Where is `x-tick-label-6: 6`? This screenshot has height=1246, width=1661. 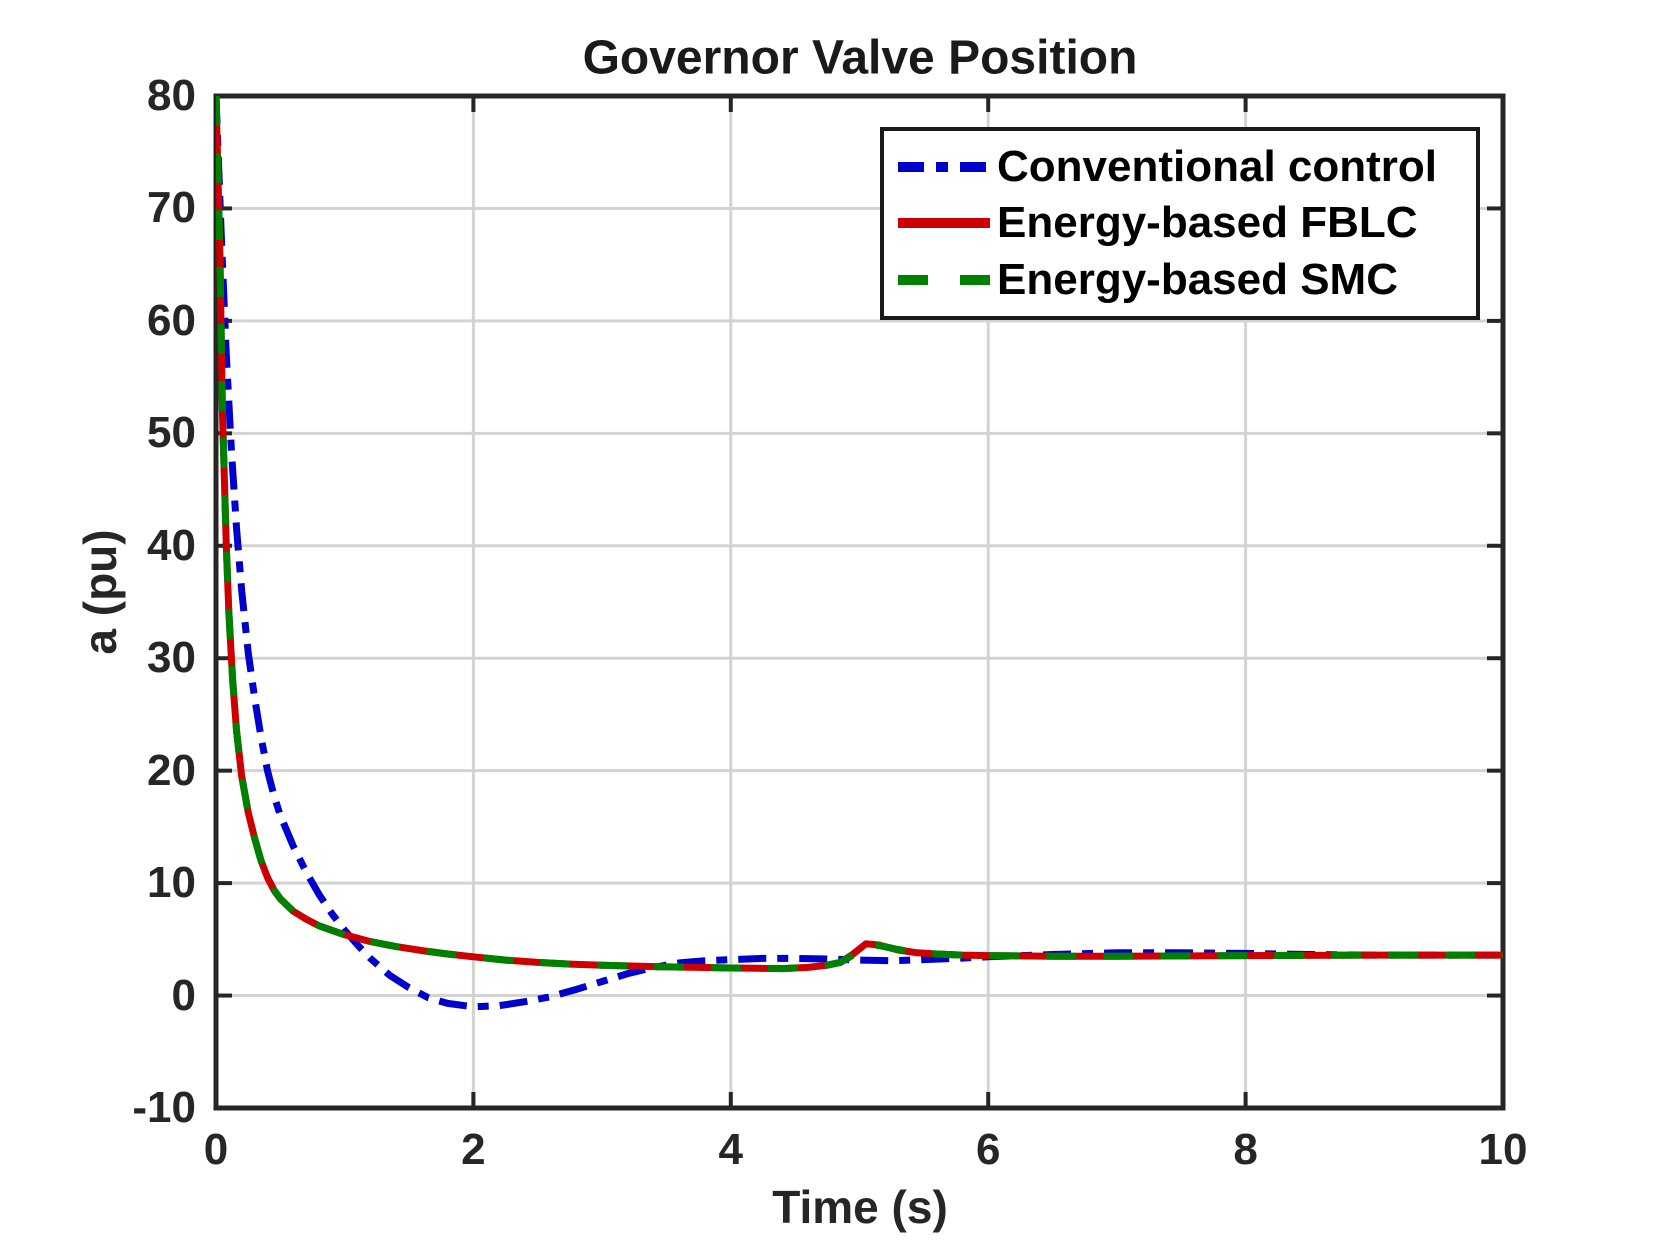
x-tick-label-6: 6 is located at coordinates (988, 1149).